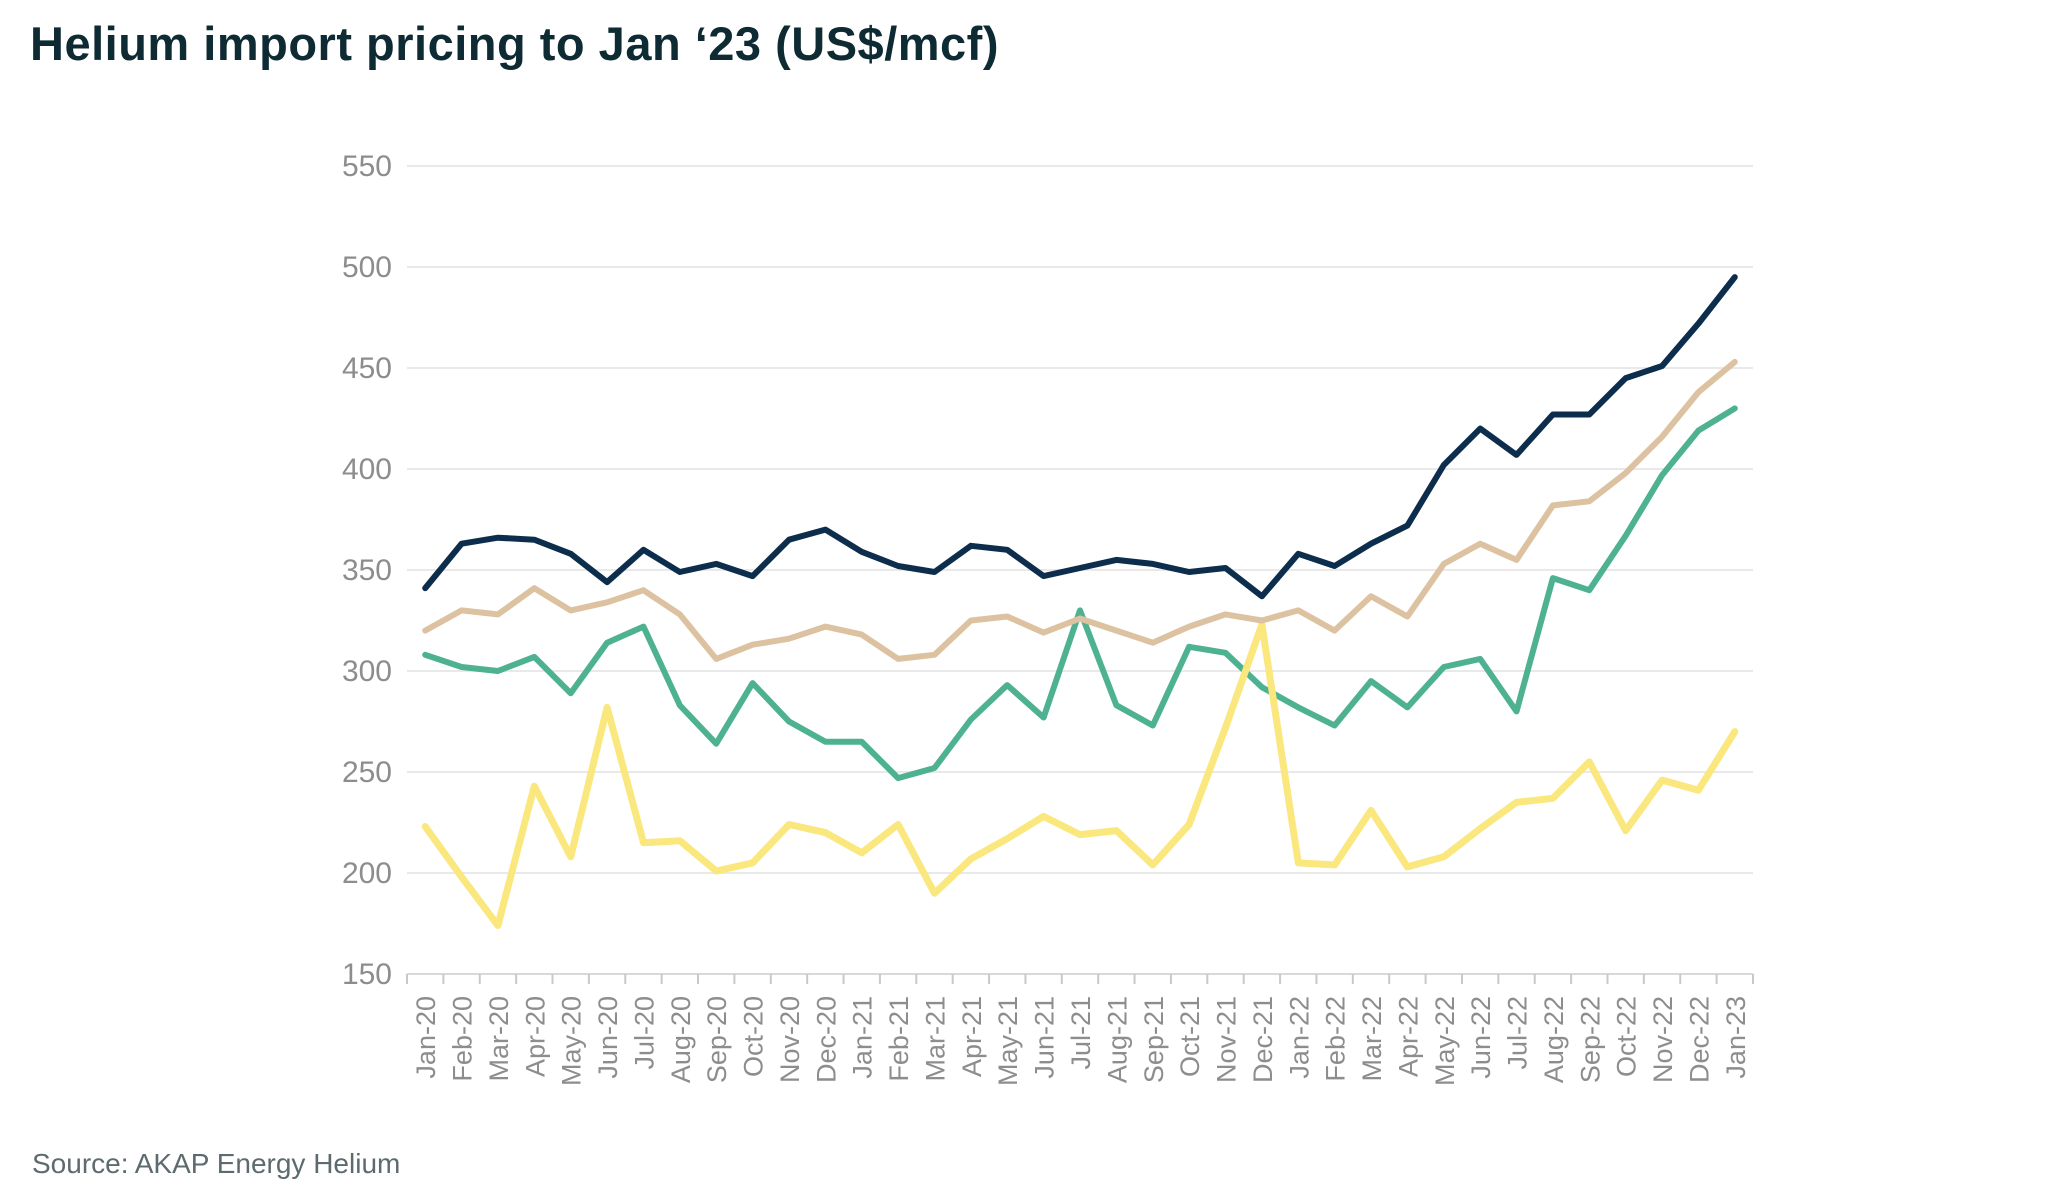  What do you see at coordinates (426, 1037) in the screenshot?
I see `x-axis-label: Jan-20` at bounding box center [426, 1037].